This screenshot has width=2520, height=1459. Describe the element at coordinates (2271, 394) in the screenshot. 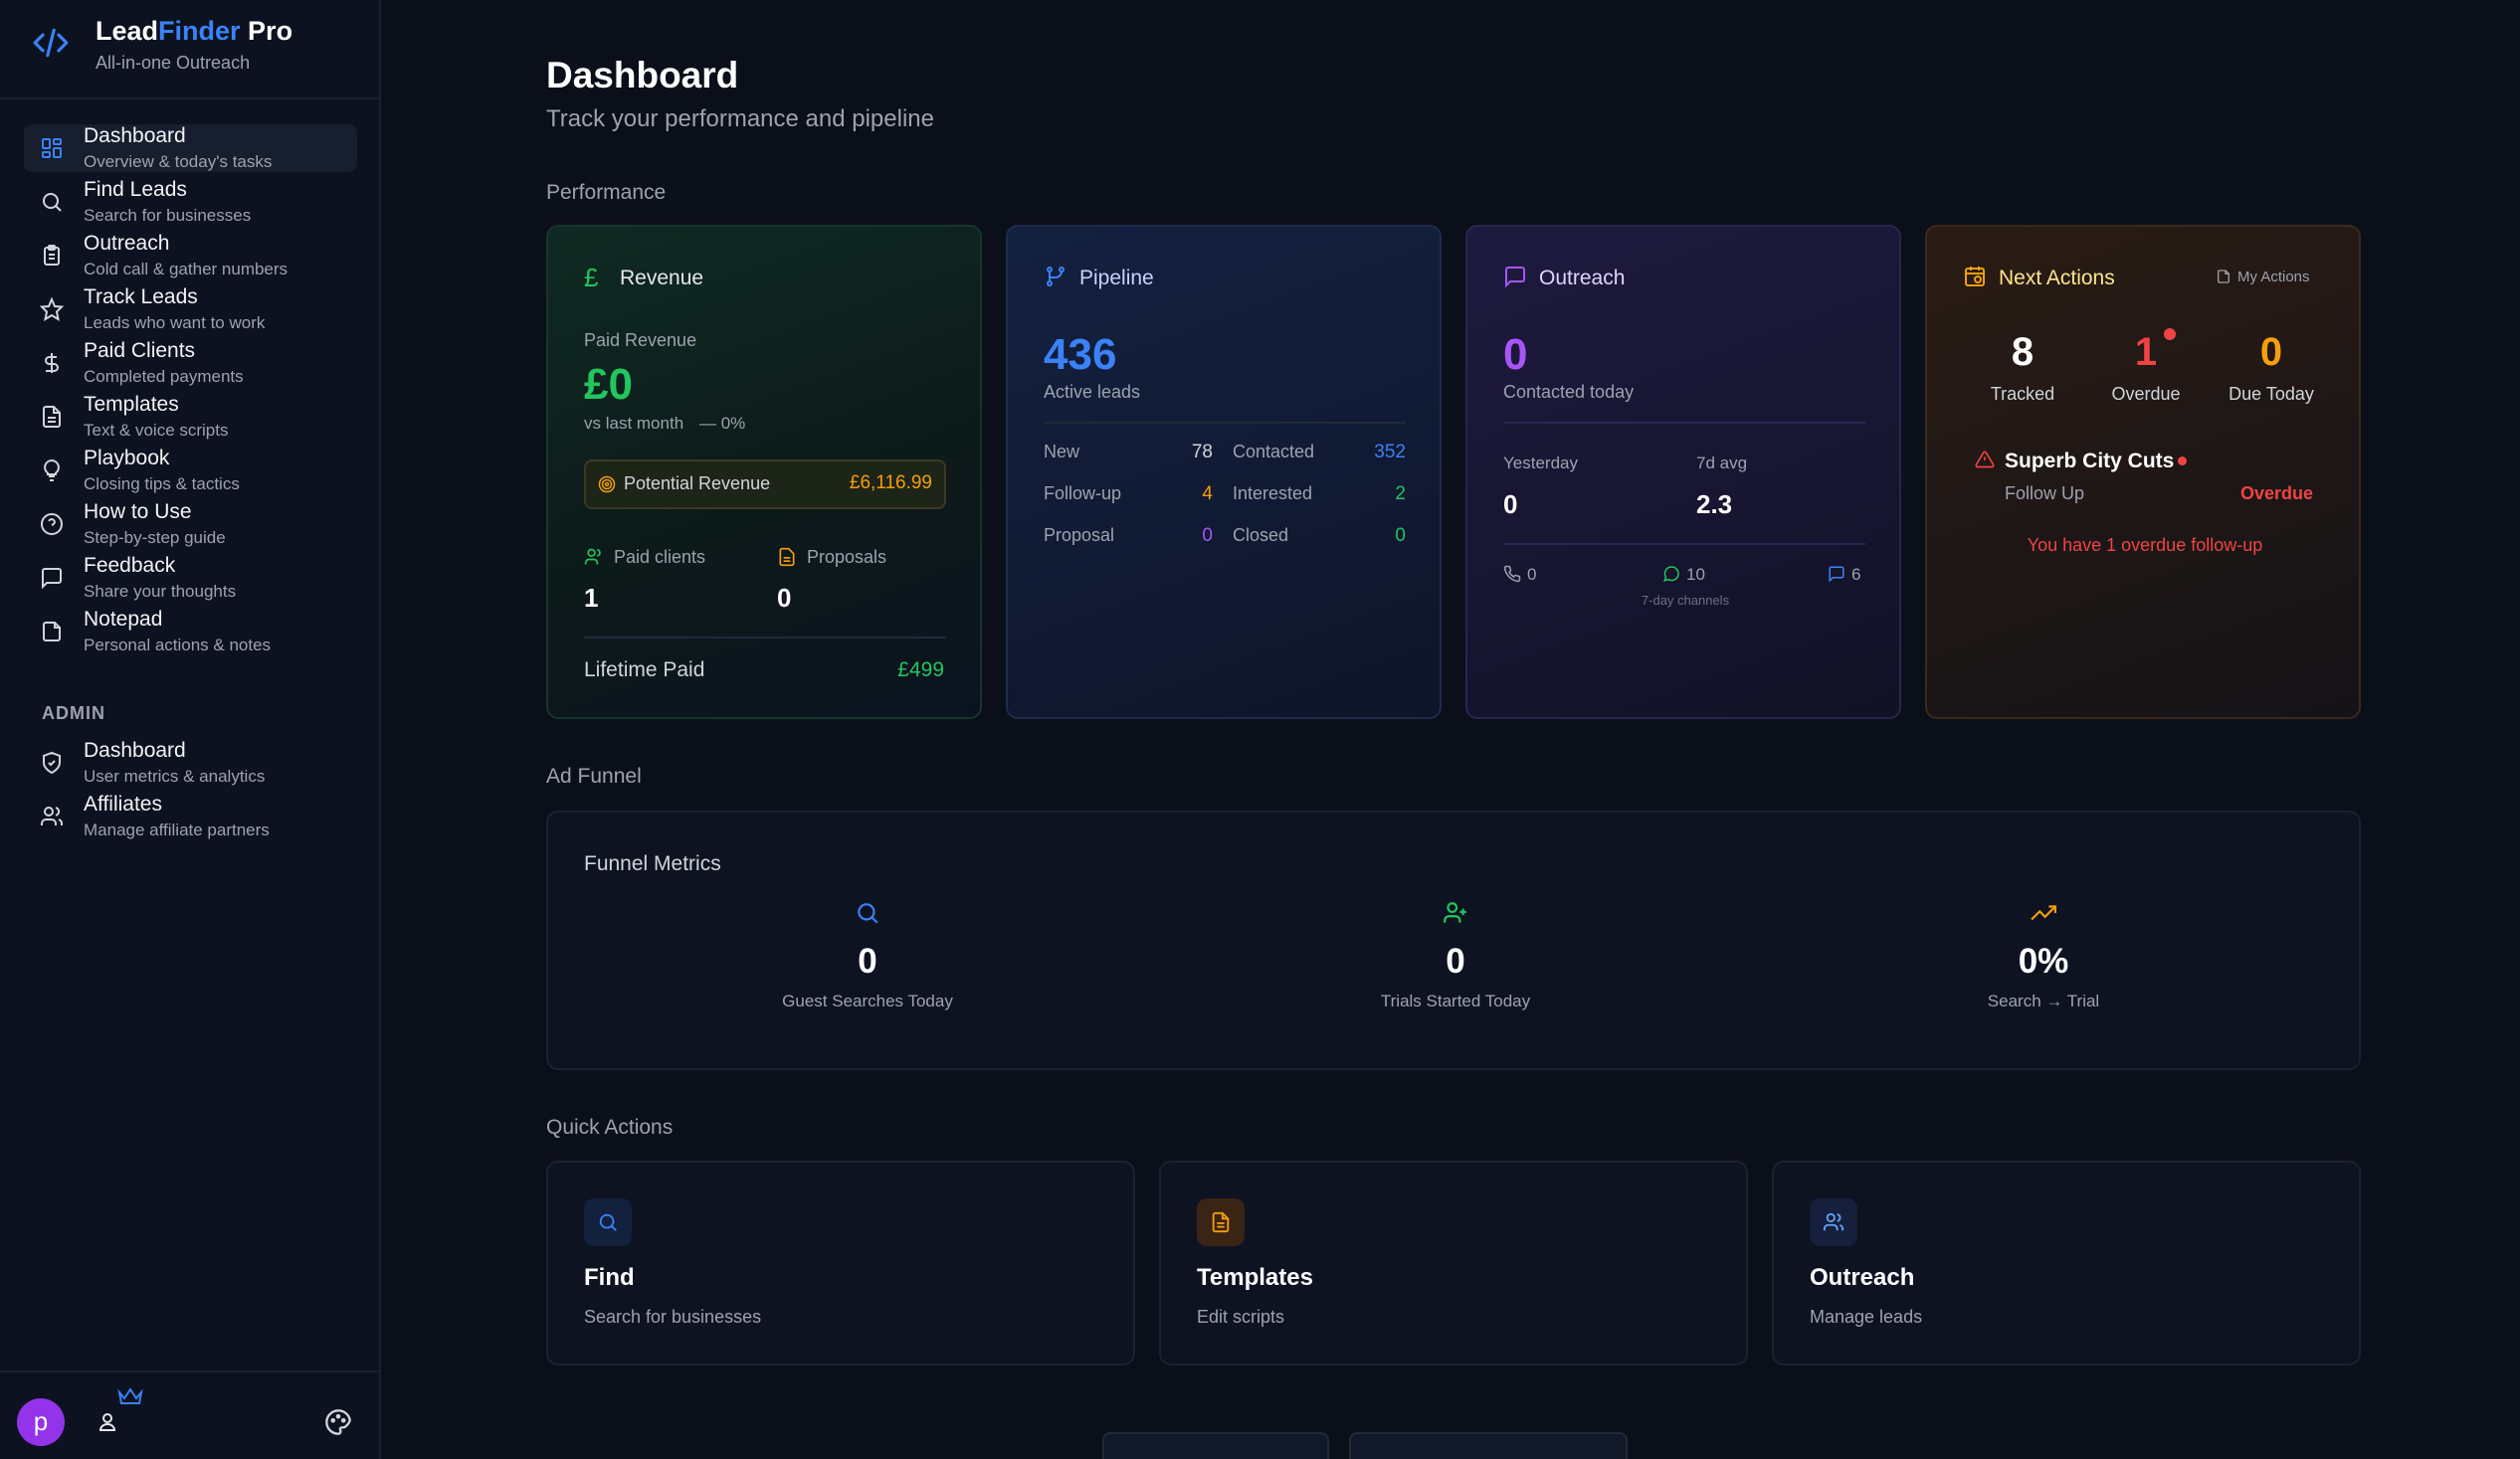

I see `due-today-label: Due Today` at that location.